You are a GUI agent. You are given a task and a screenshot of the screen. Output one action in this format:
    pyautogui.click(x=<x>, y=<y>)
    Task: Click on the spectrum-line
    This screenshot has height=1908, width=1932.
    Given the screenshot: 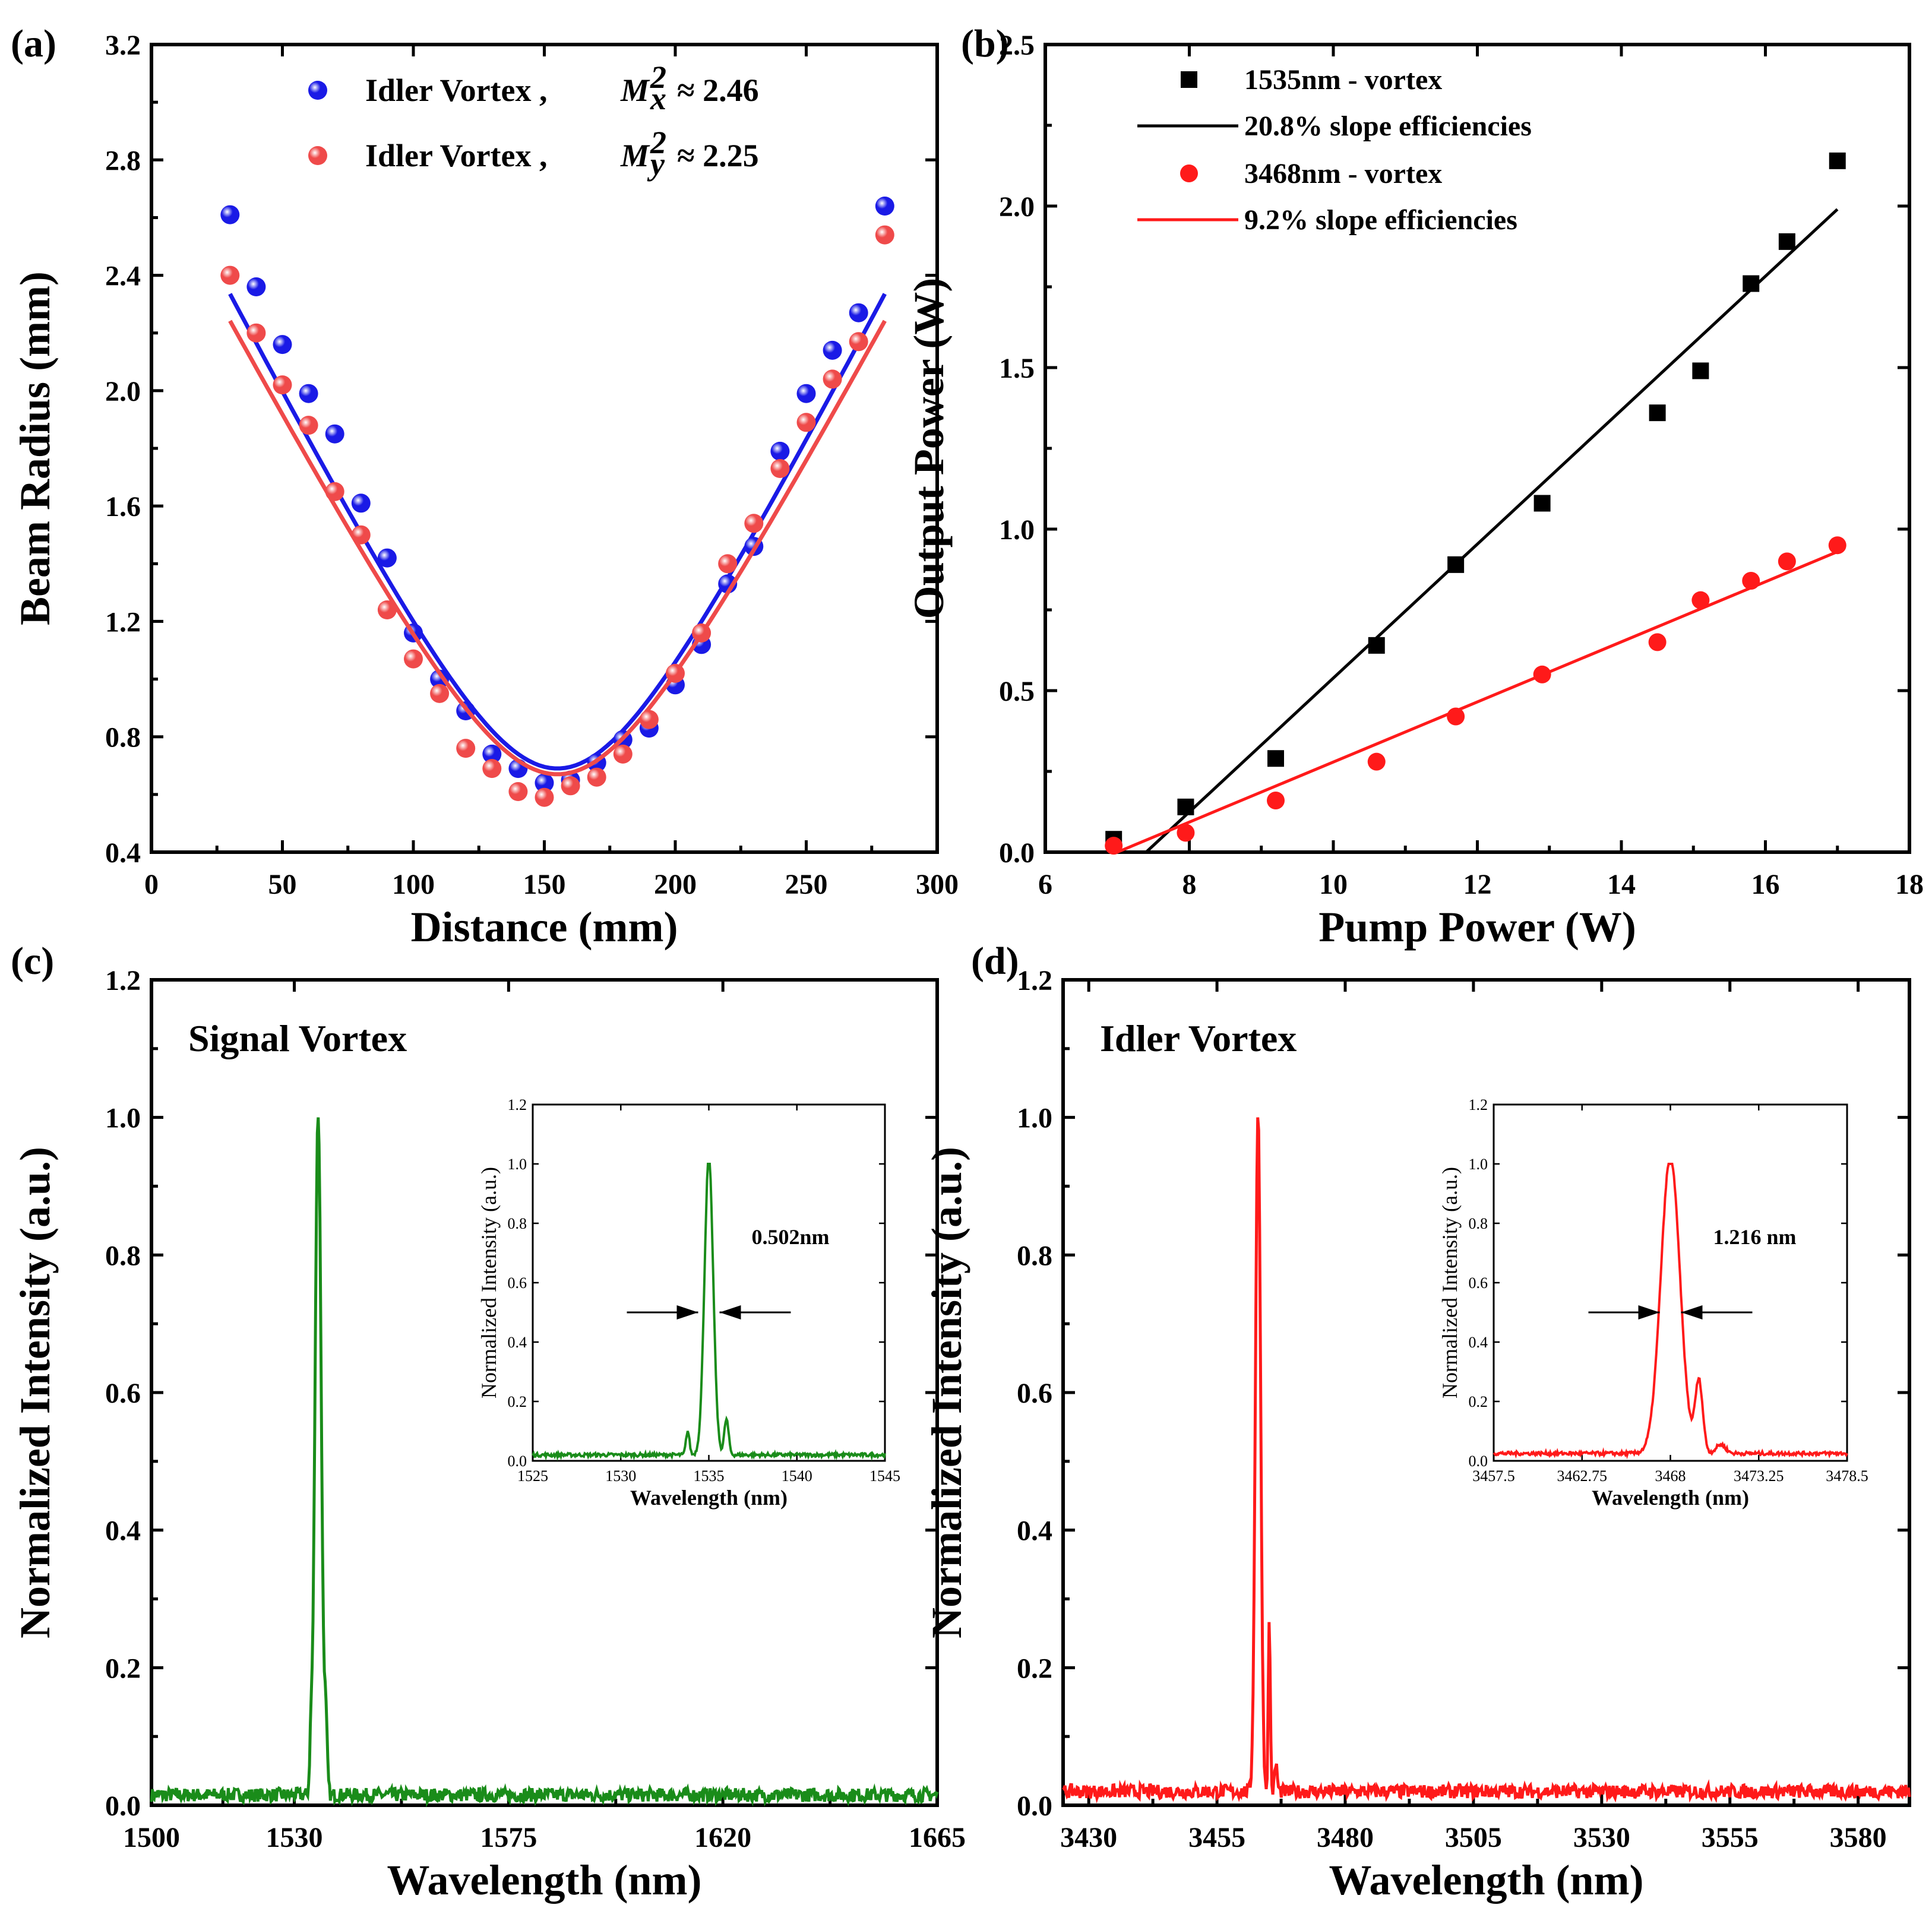 What is the action you would take?
    pyautogui.click(x=544, y=1462)
    